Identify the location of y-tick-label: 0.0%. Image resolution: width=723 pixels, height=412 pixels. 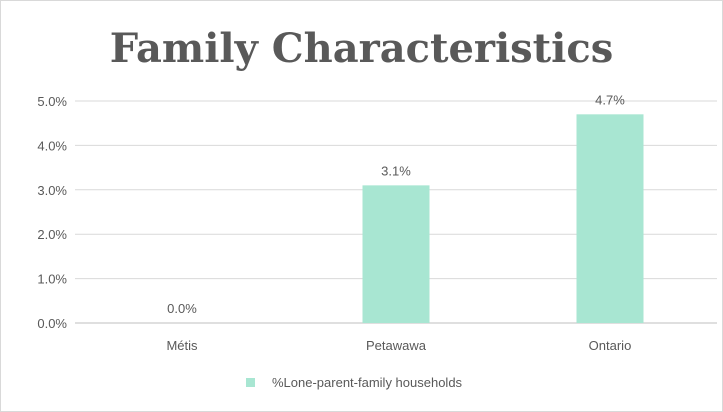
(52, 323).